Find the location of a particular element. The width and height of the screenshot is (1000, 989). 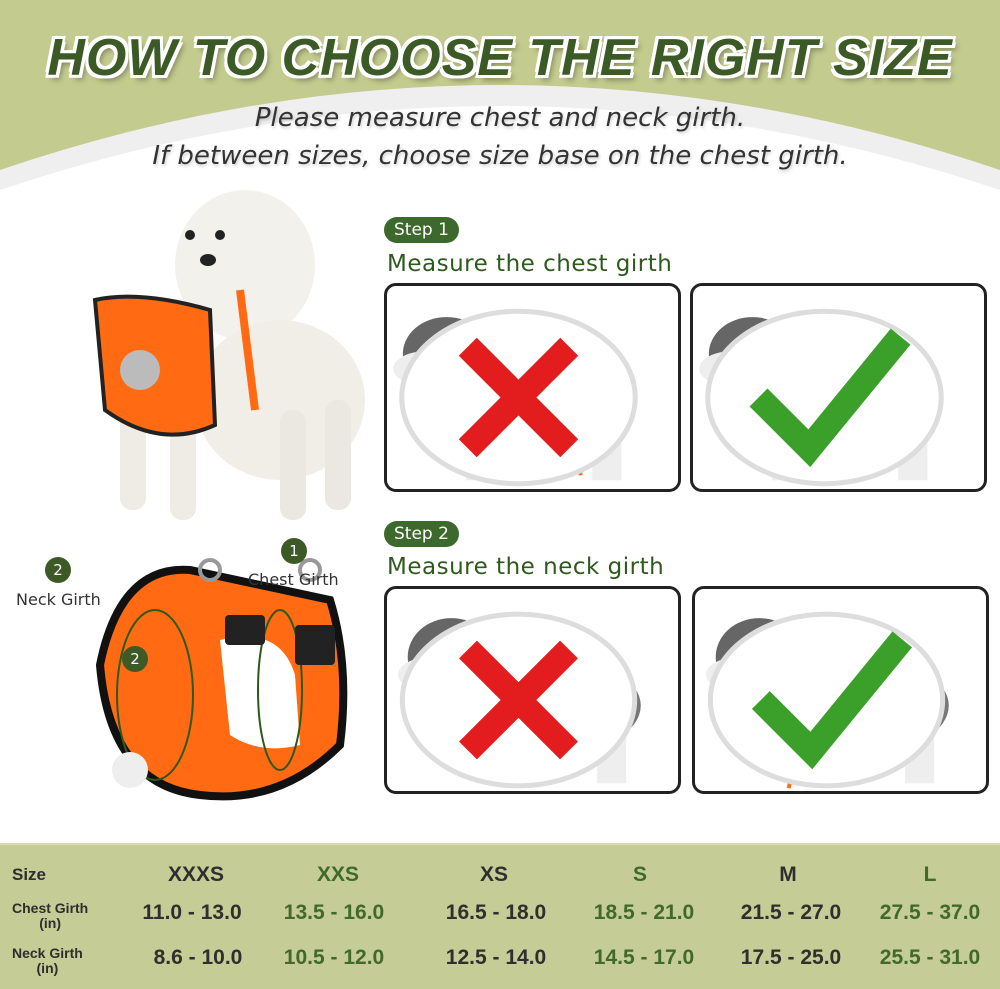

neck-cell: 10.5 - 12.0 is located at coordinates (334, 957).